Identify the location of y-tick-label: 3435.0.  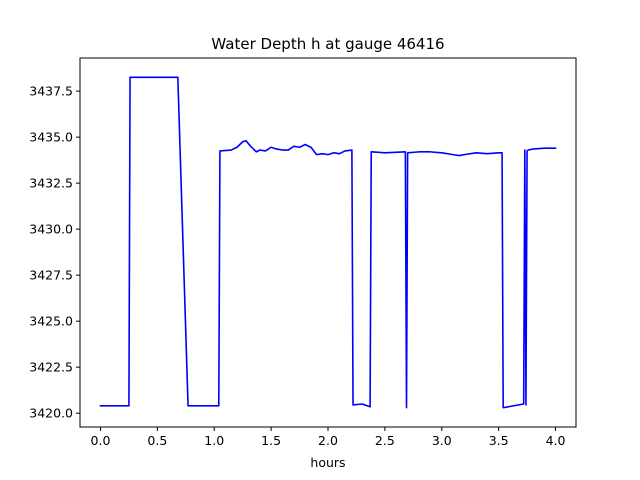
(51, 137).